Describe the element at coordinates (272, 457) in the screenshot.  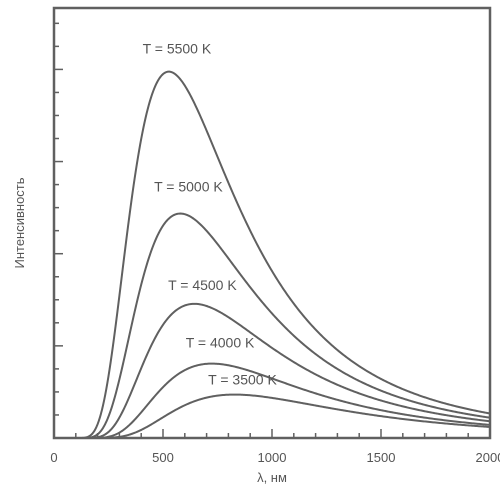
I see `x-tick-label: 1000` at that location.